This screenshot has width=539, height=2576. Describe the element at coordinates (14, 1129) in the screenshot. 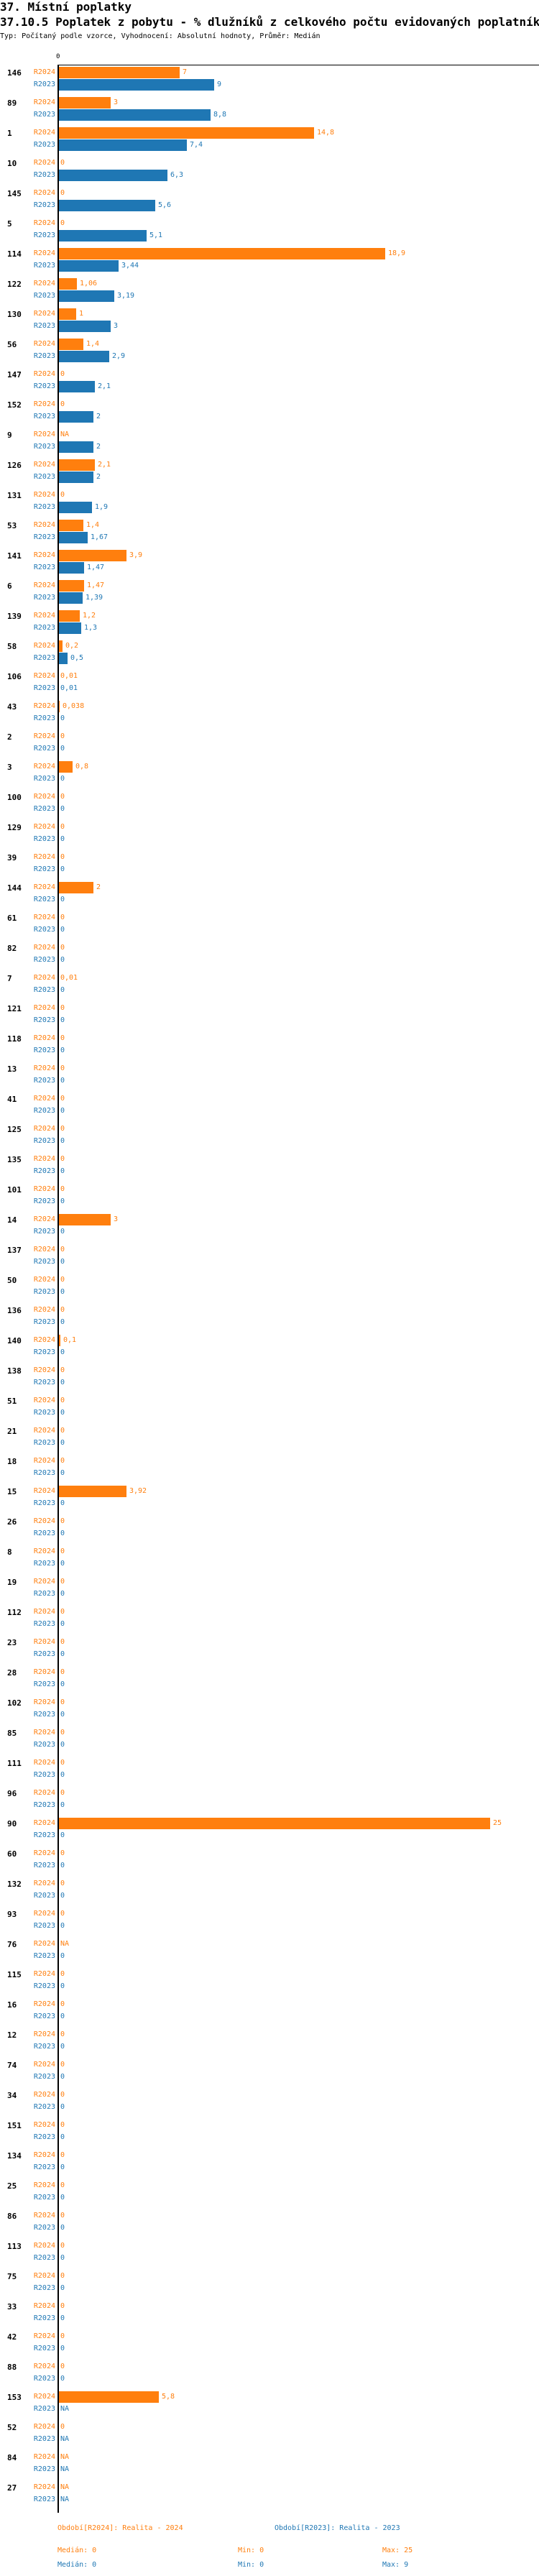

I see `category-label: 125` at that location.